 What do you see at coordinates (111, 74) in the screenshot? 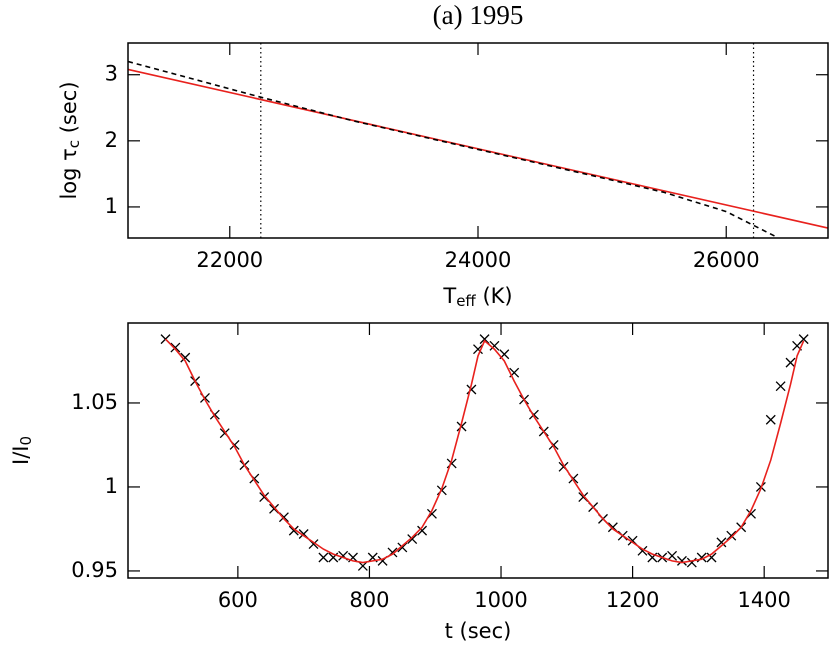
I see `y-tick-label: 3` at bounding box center [111, 74].